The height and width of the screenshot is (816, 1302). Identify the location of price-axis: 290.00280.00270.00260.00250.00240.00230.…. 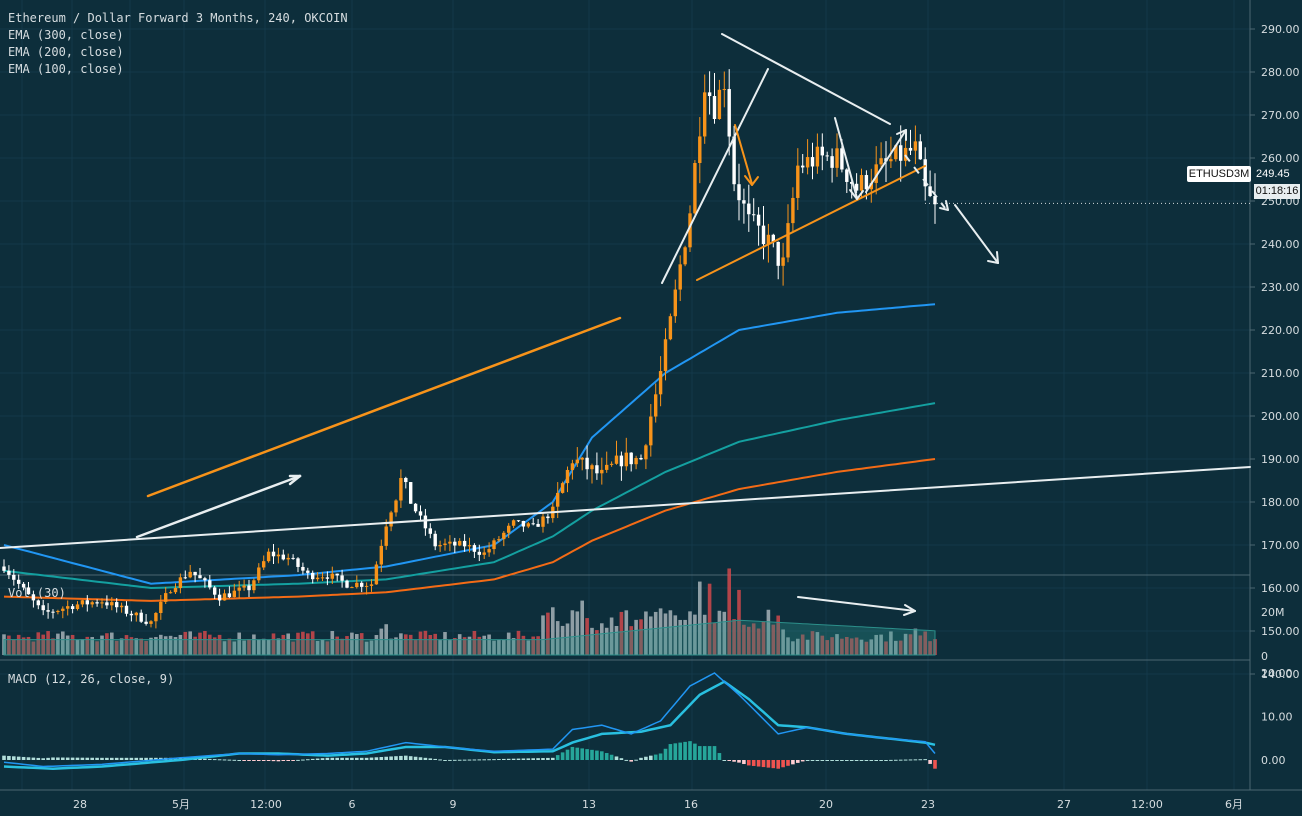
(1275, 395).